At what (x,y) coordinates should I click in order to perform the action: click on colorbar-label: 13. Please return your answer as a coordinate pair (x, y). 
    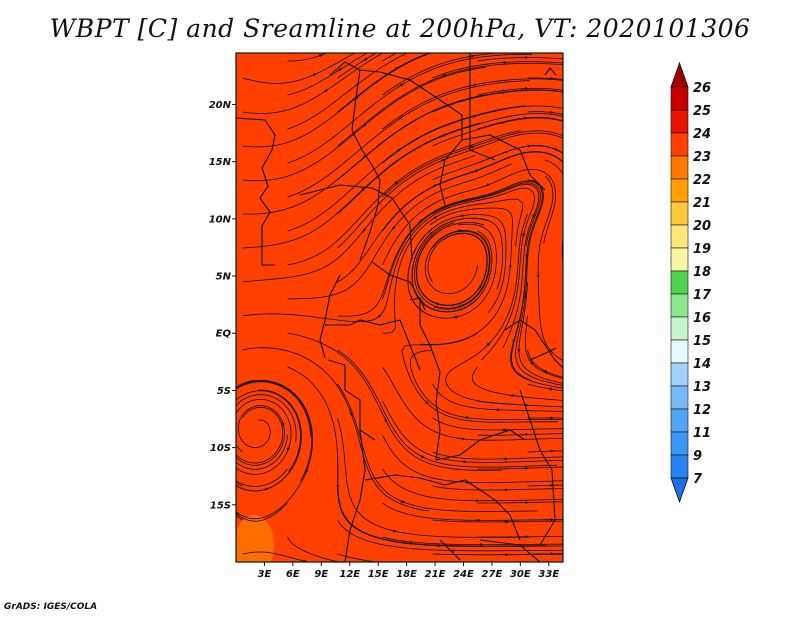
    Looking at the image, I should click on (702, 387).